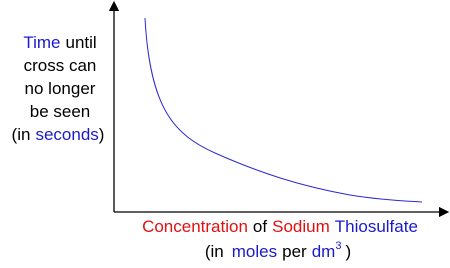 Image resolution: width=450 pixels, height=268 pixels. What do you see at coordinates (376, 226) in the screenshot?
I see `x-label-word: Thiosulfate` at bounding box center [376, 226].